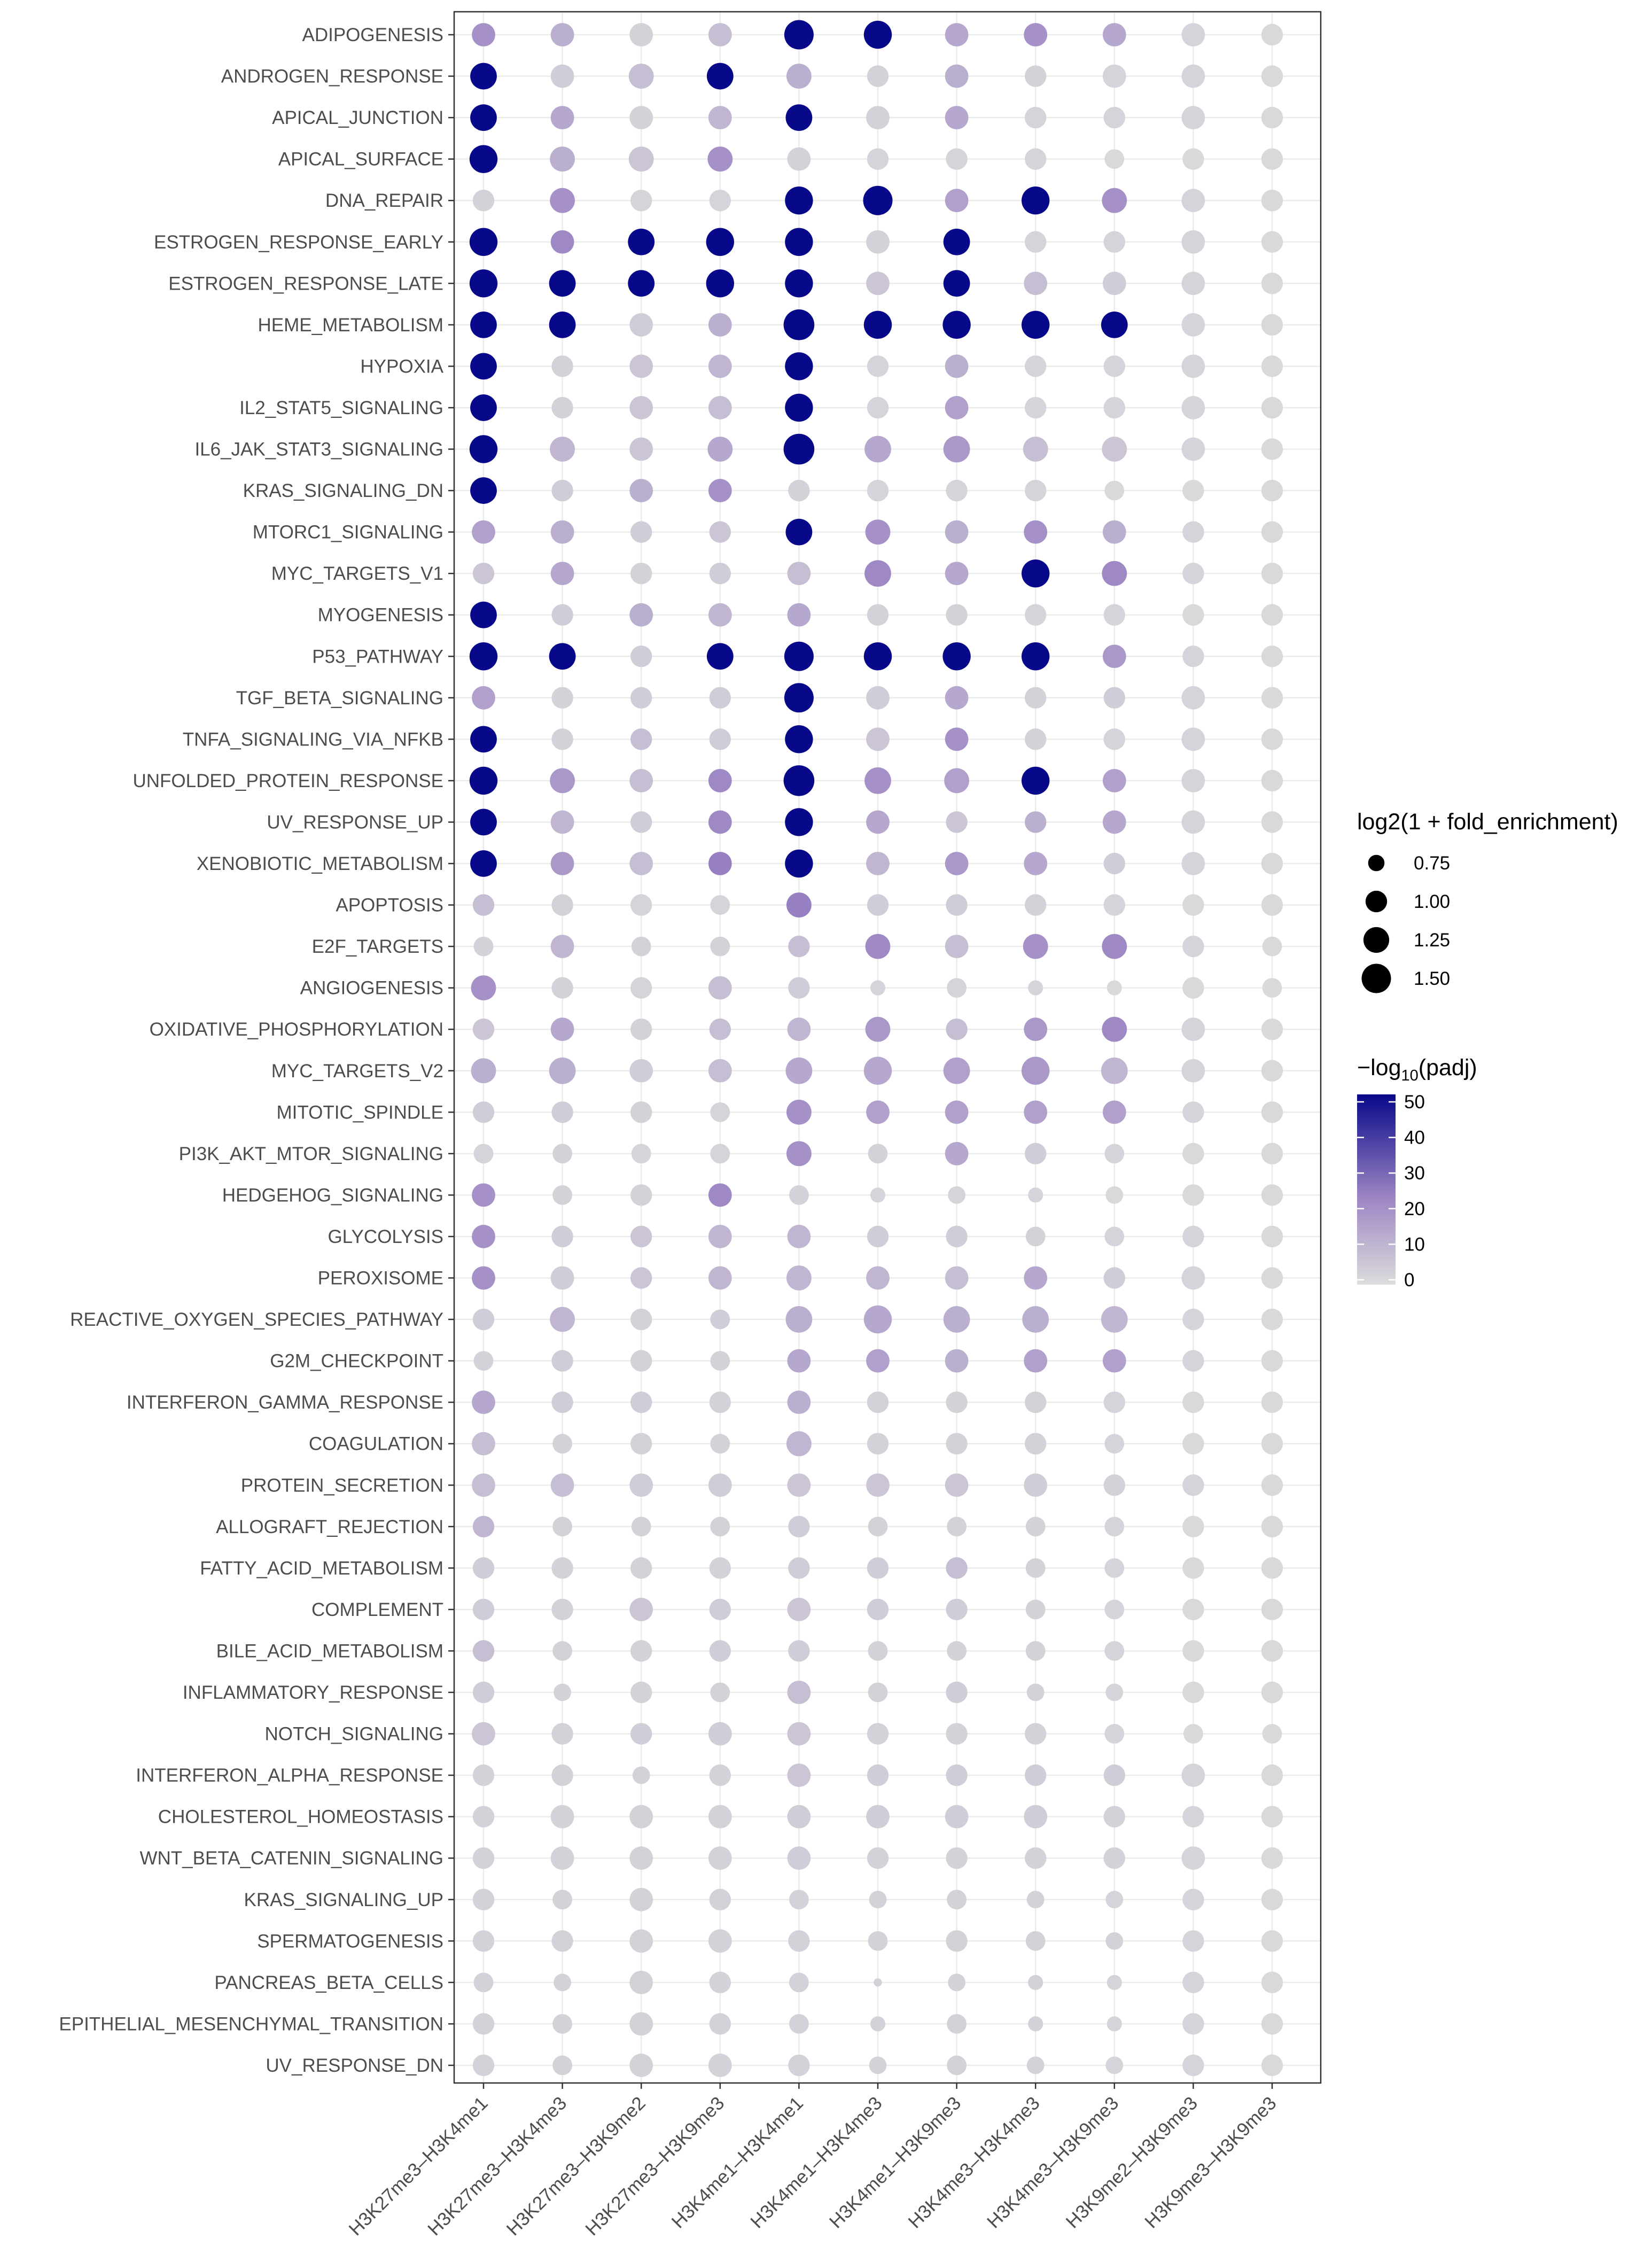  What do you see at coordinates (285, 1403) in the screenshot?
I see `y-tick-label: INTERFERON_GAMMA_RESPONSE` at bounding box center [285, 1403].